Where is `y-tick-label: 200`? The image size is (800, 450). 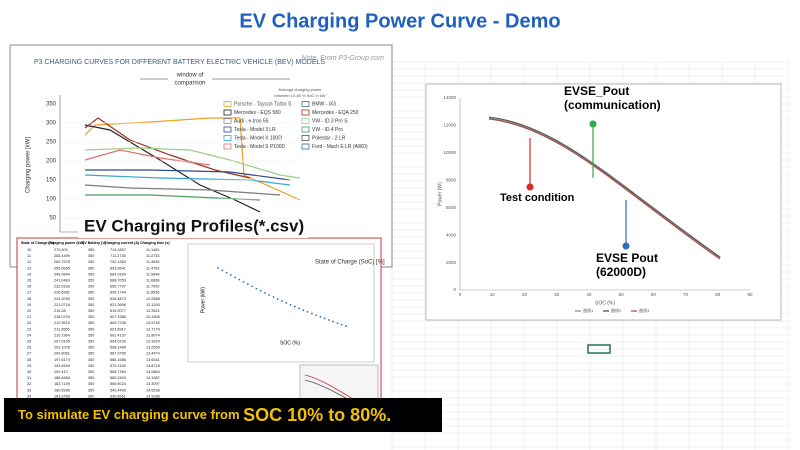
y-tick-label: 200 is located at coordinates (51, 162).